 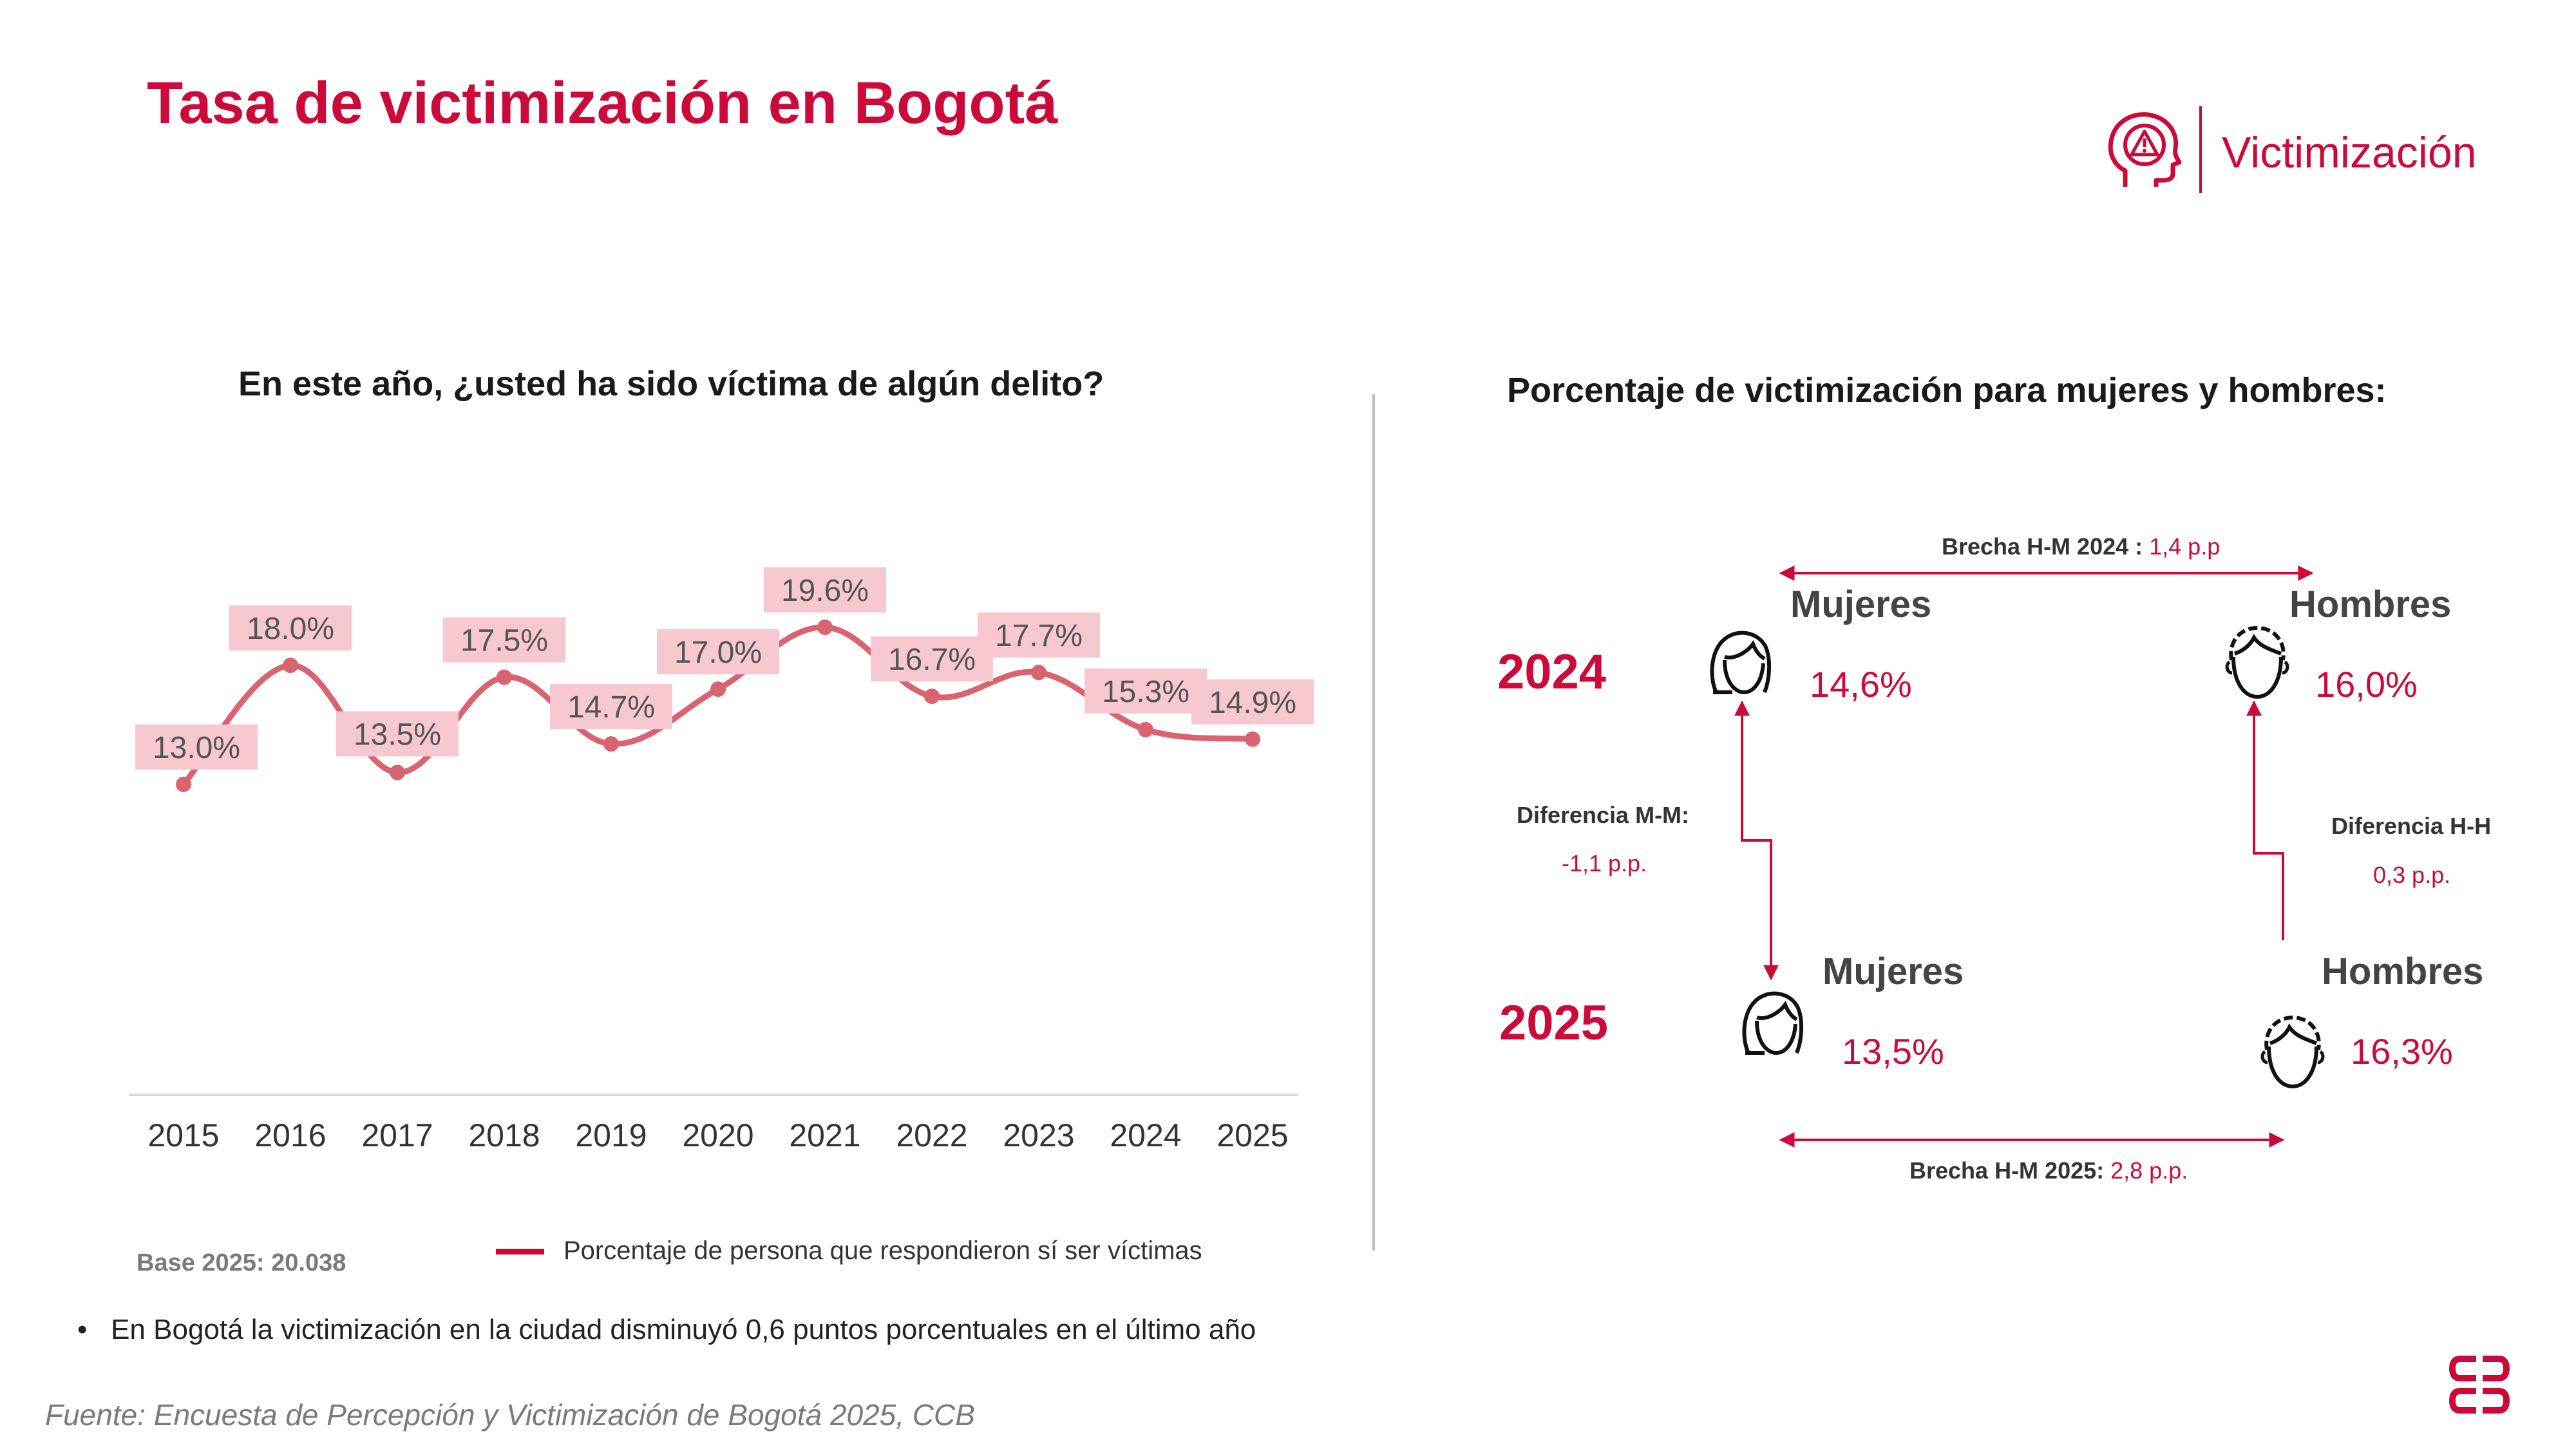 I want to click on data-label: 13.5%, so click(x=398, y=735).